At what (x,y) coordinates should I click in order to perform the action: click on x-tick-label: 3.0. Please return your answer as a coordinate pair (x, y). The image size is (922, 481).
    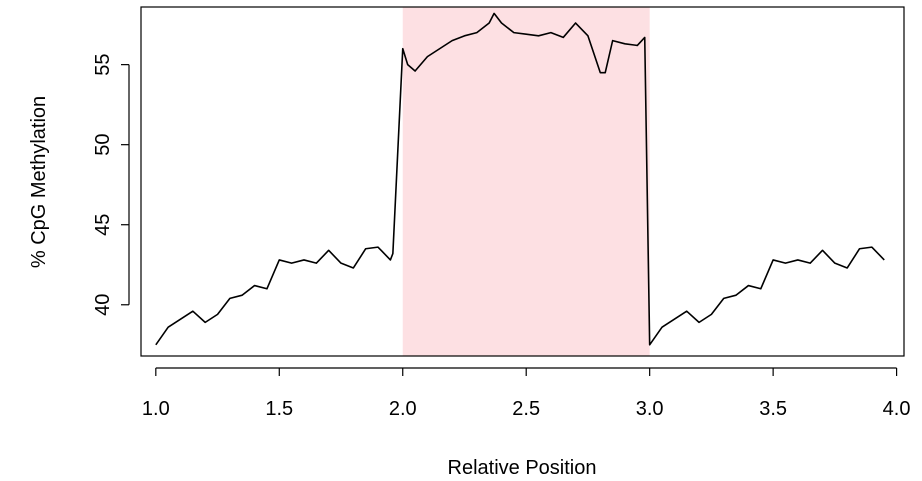
    Looking at the image, I should click on (650, 409).